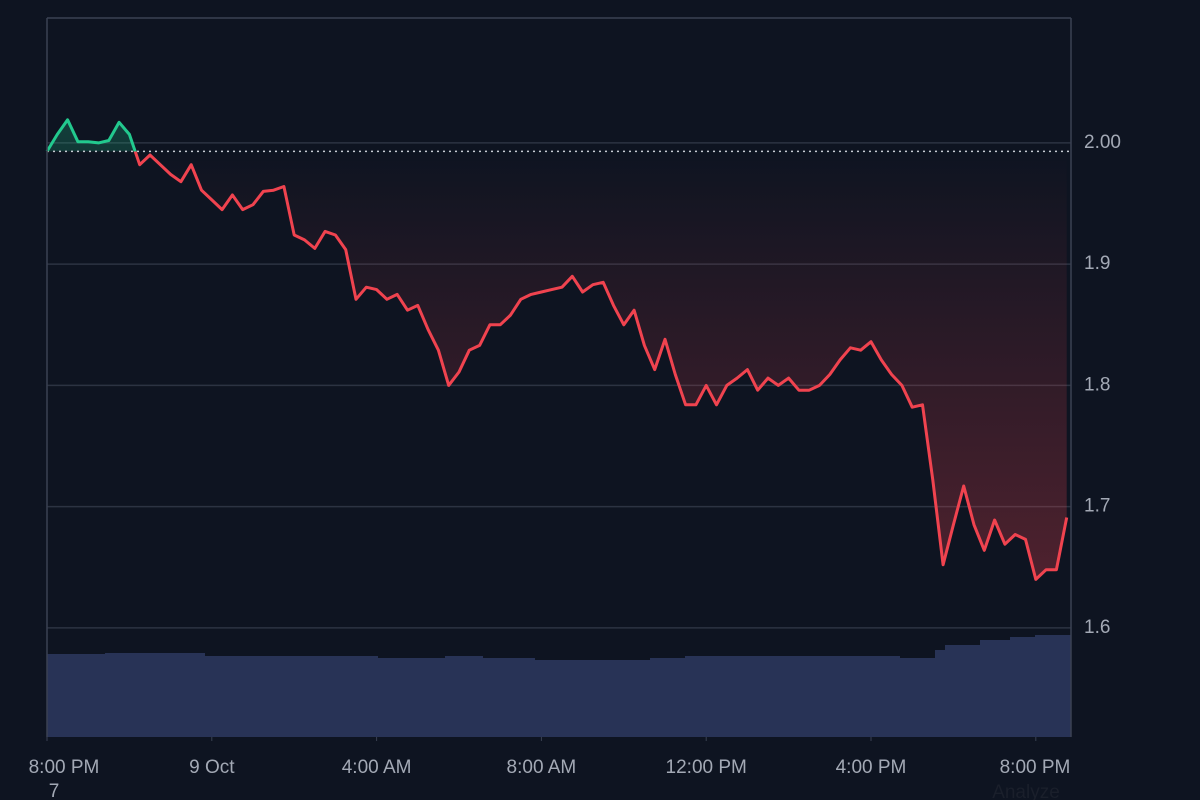 The image size is (1200, 800). What do you see at coordinates (212, 767) in the screenshot?
I see `x-tick-label: 9 Oct` at bounding box center [212, 767].